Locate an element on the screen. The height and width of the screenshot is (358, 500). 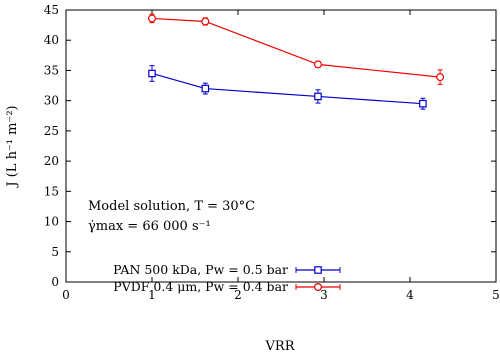
y-tick-label: 40 is located at coordinates (51, 40).